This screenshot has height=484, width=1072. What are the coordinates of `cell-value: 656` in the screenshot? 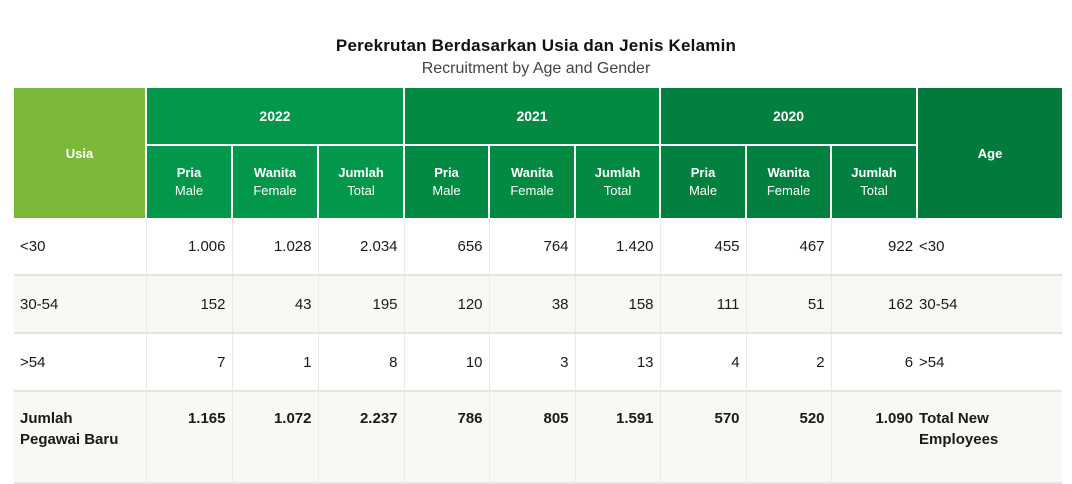 It's located at (447, 247).